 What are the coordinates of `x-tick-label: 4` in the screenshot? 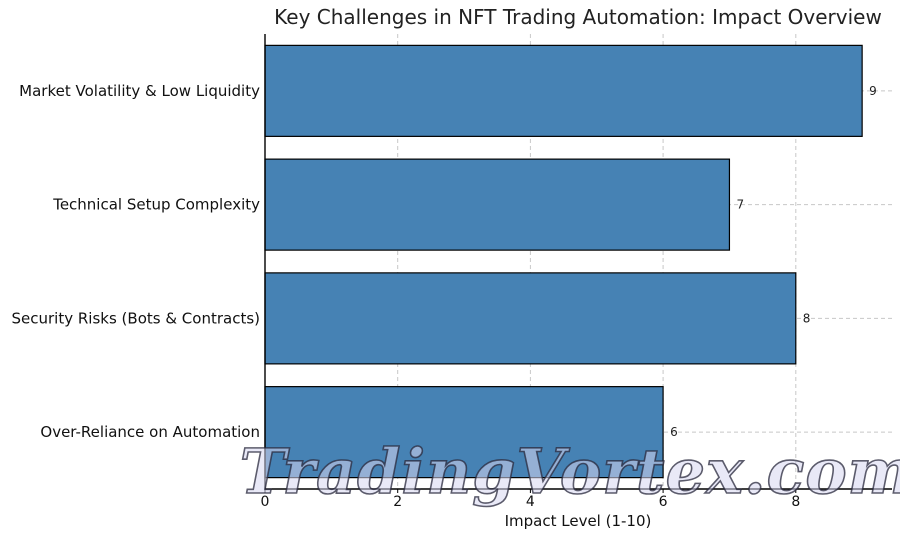 It's located at (530, 502).